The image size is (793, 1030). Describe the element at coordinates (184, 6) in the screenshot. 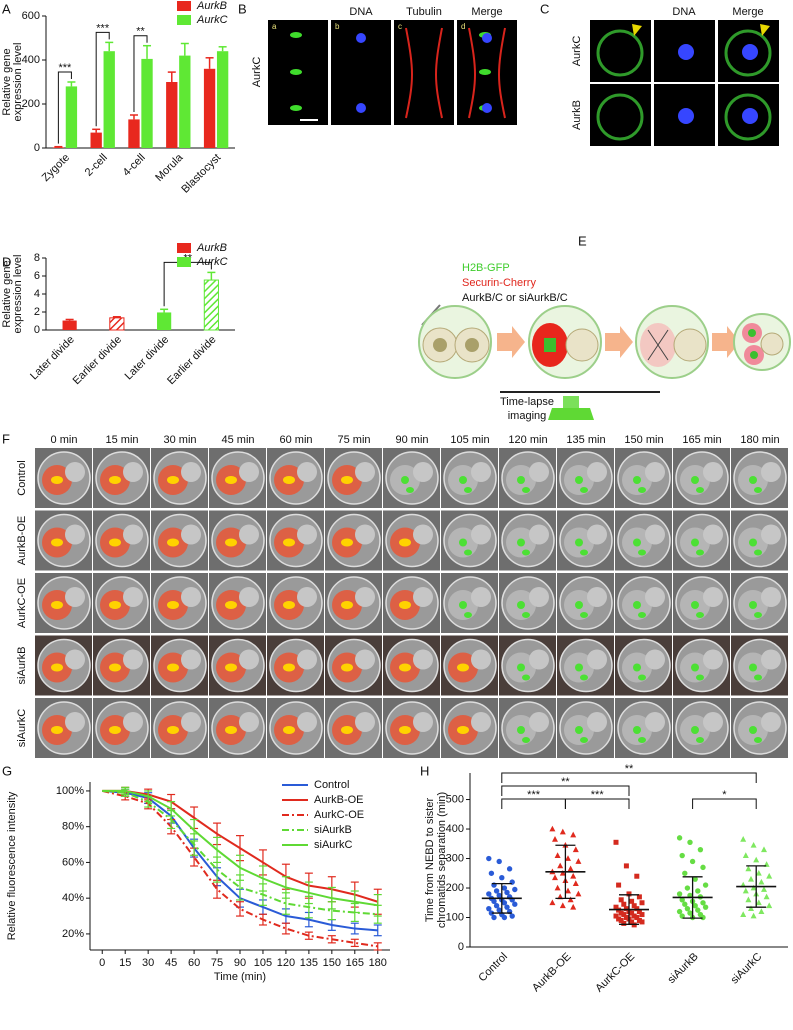

I see `legend-swatch` at that location.